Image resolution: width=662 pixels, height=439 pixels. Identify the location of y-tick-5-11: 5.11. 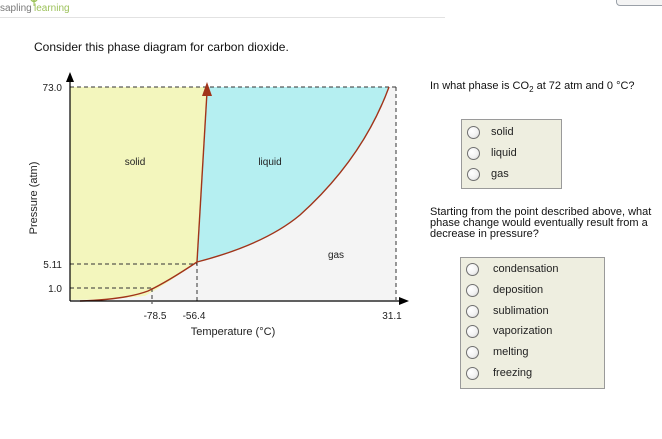
(52, 265).